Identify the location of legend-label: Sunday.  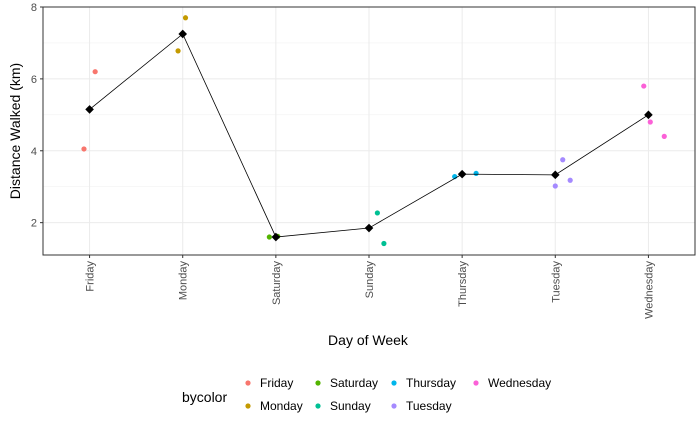
(350, 406).